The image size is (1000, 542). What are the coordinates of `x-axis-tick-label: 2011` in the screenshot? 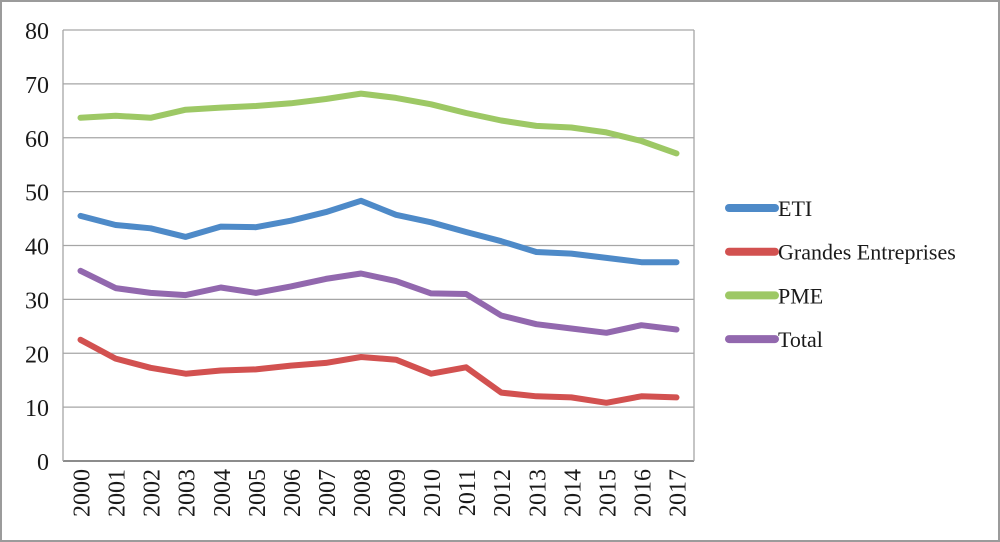 It's located at (468, 492).